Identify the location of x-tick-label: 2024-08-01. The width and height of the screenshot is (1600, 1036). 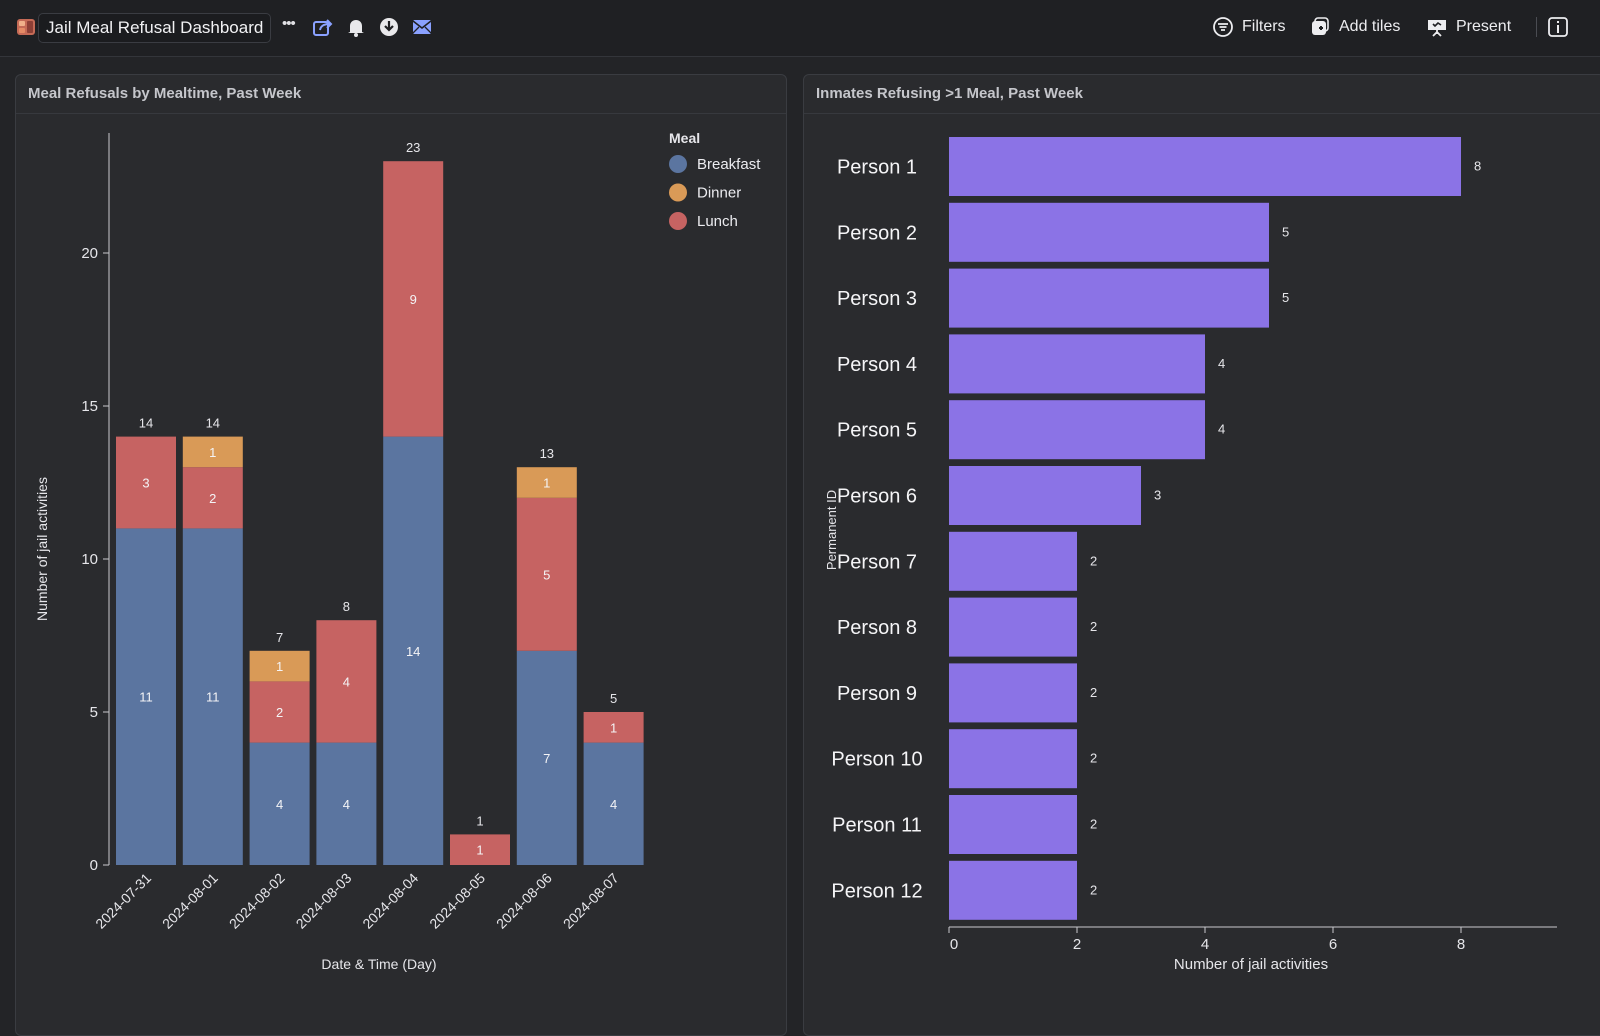
(190, 901).